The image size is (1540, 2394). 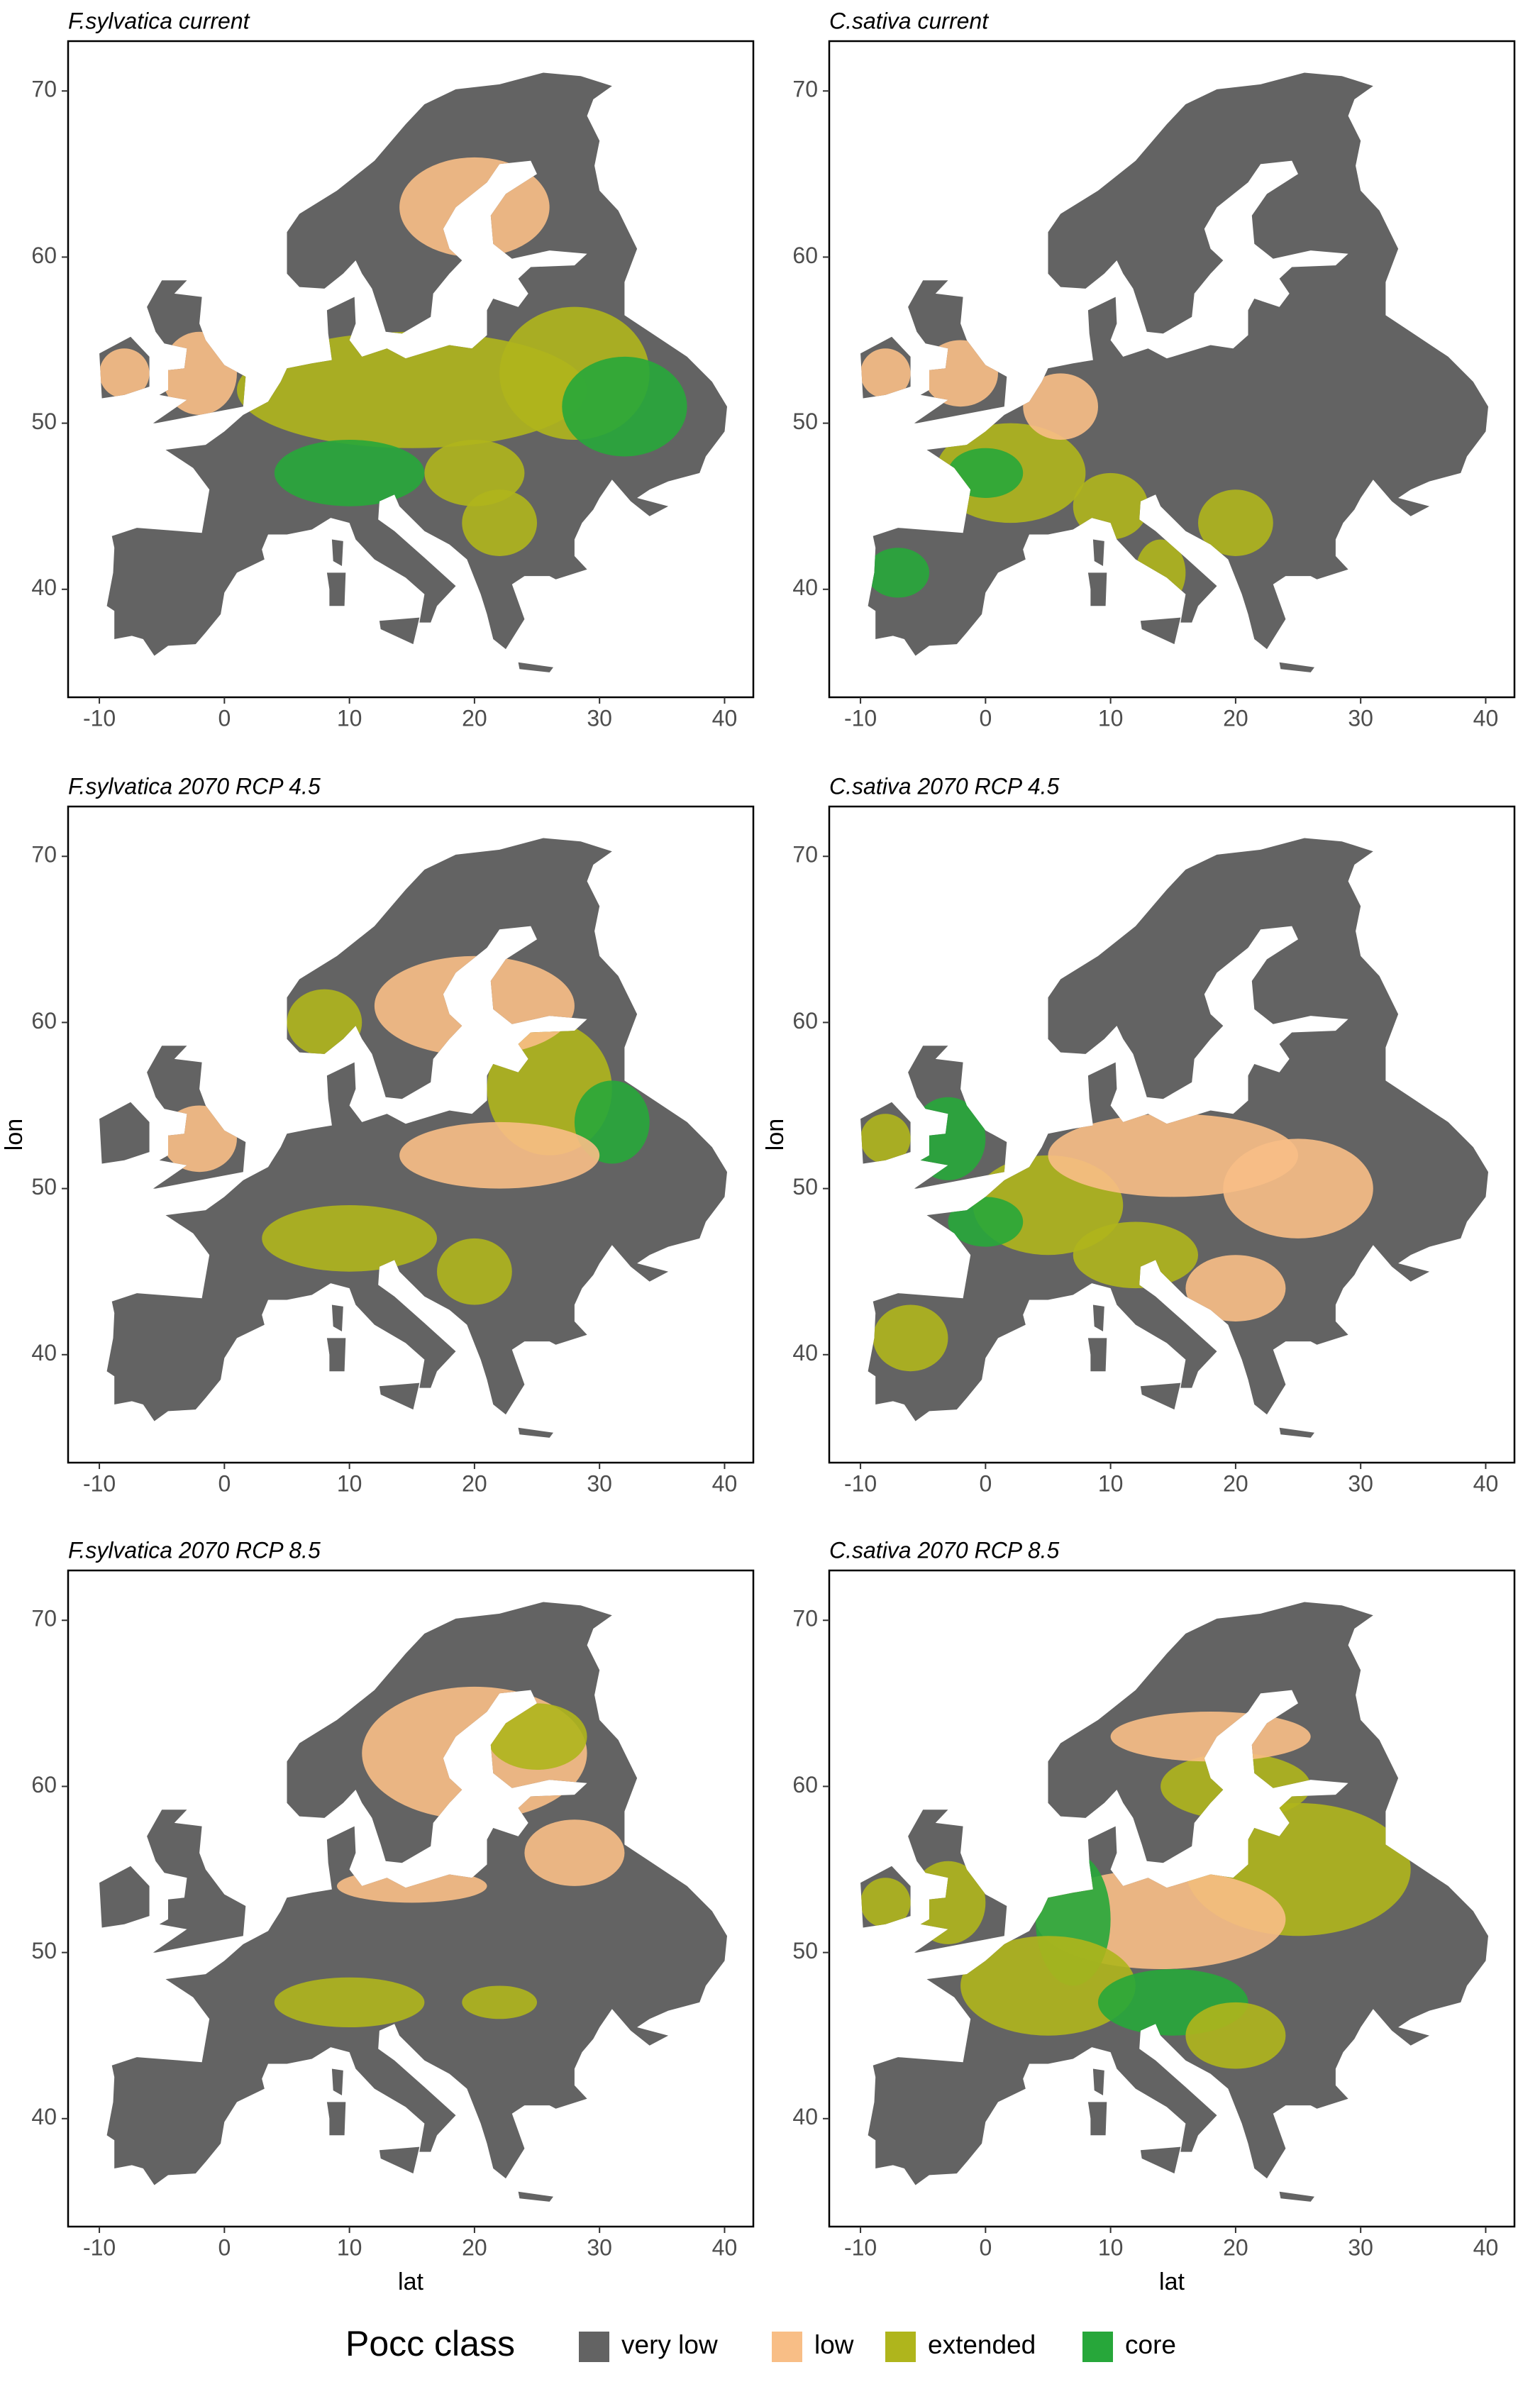 I want to click on y-axis-label: lon, so click(x=14, y=1135).